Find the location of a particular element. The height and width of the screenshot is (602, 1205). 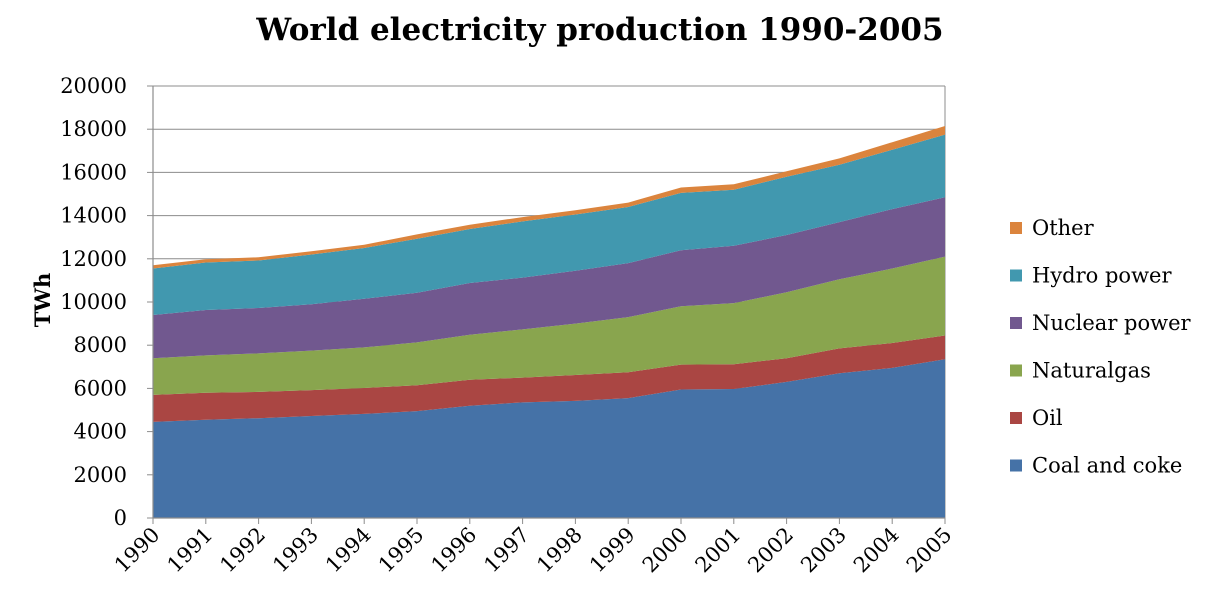

y-tick-label: 10000 is located at coordinates (93, 302).